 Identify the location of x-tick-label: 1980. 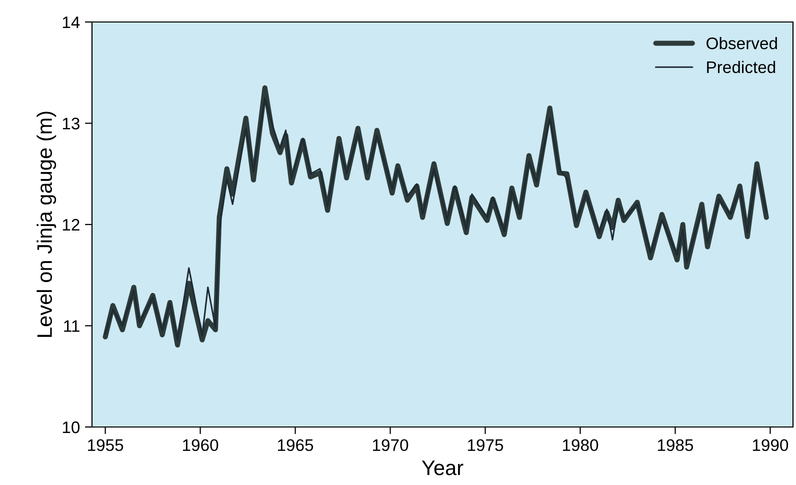
(580, 445).